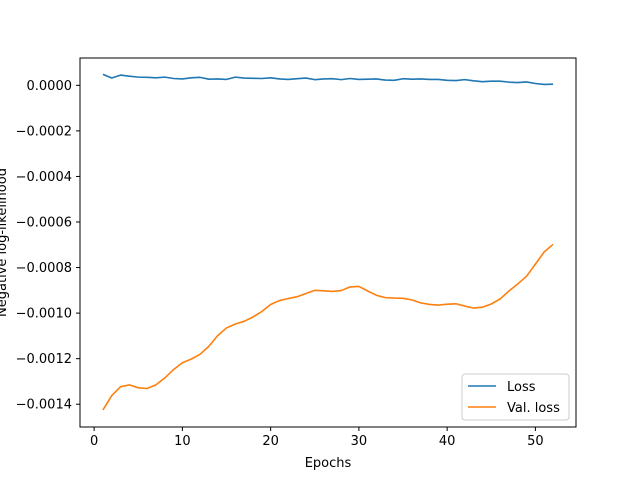 This screenshot has height=480, width=640. Describe the element at coordinates (94, 441) in the screenshot. I see `x-tick-label: 0` at that location.